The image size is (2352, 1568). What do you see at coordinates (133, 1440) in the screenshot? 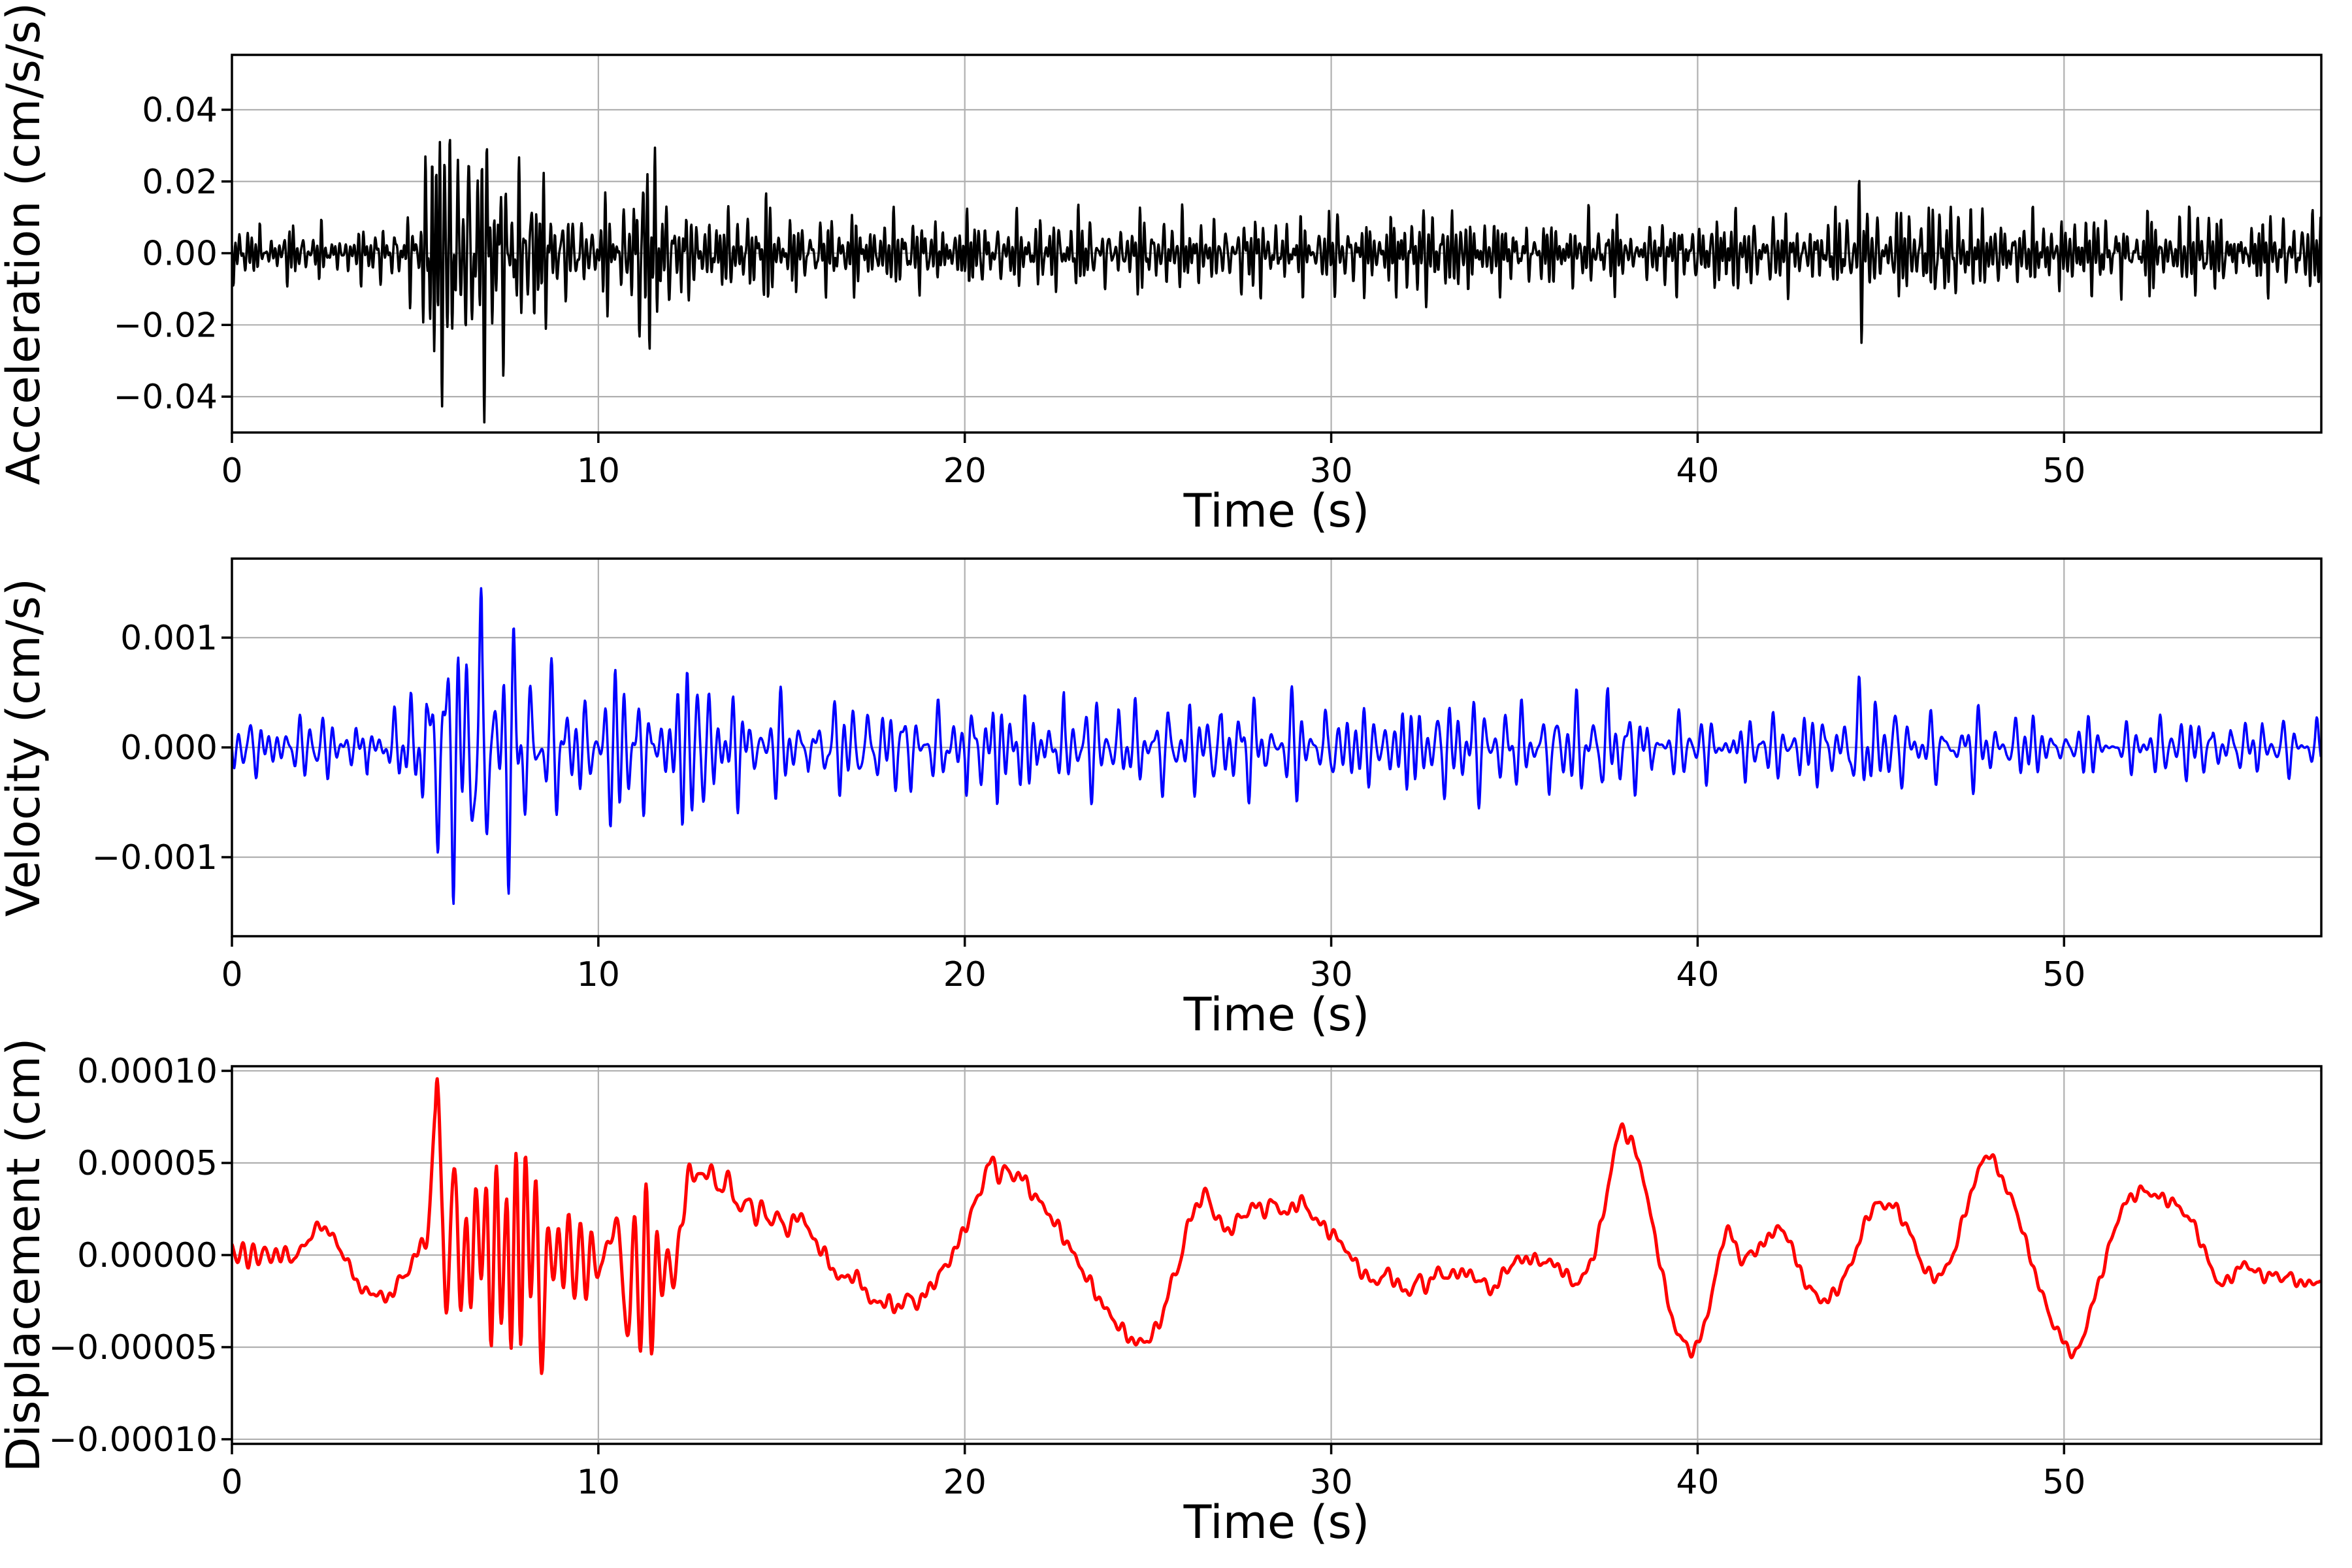
I see `y-tick-label: −0.00010` at bounding box center [133, 1440].